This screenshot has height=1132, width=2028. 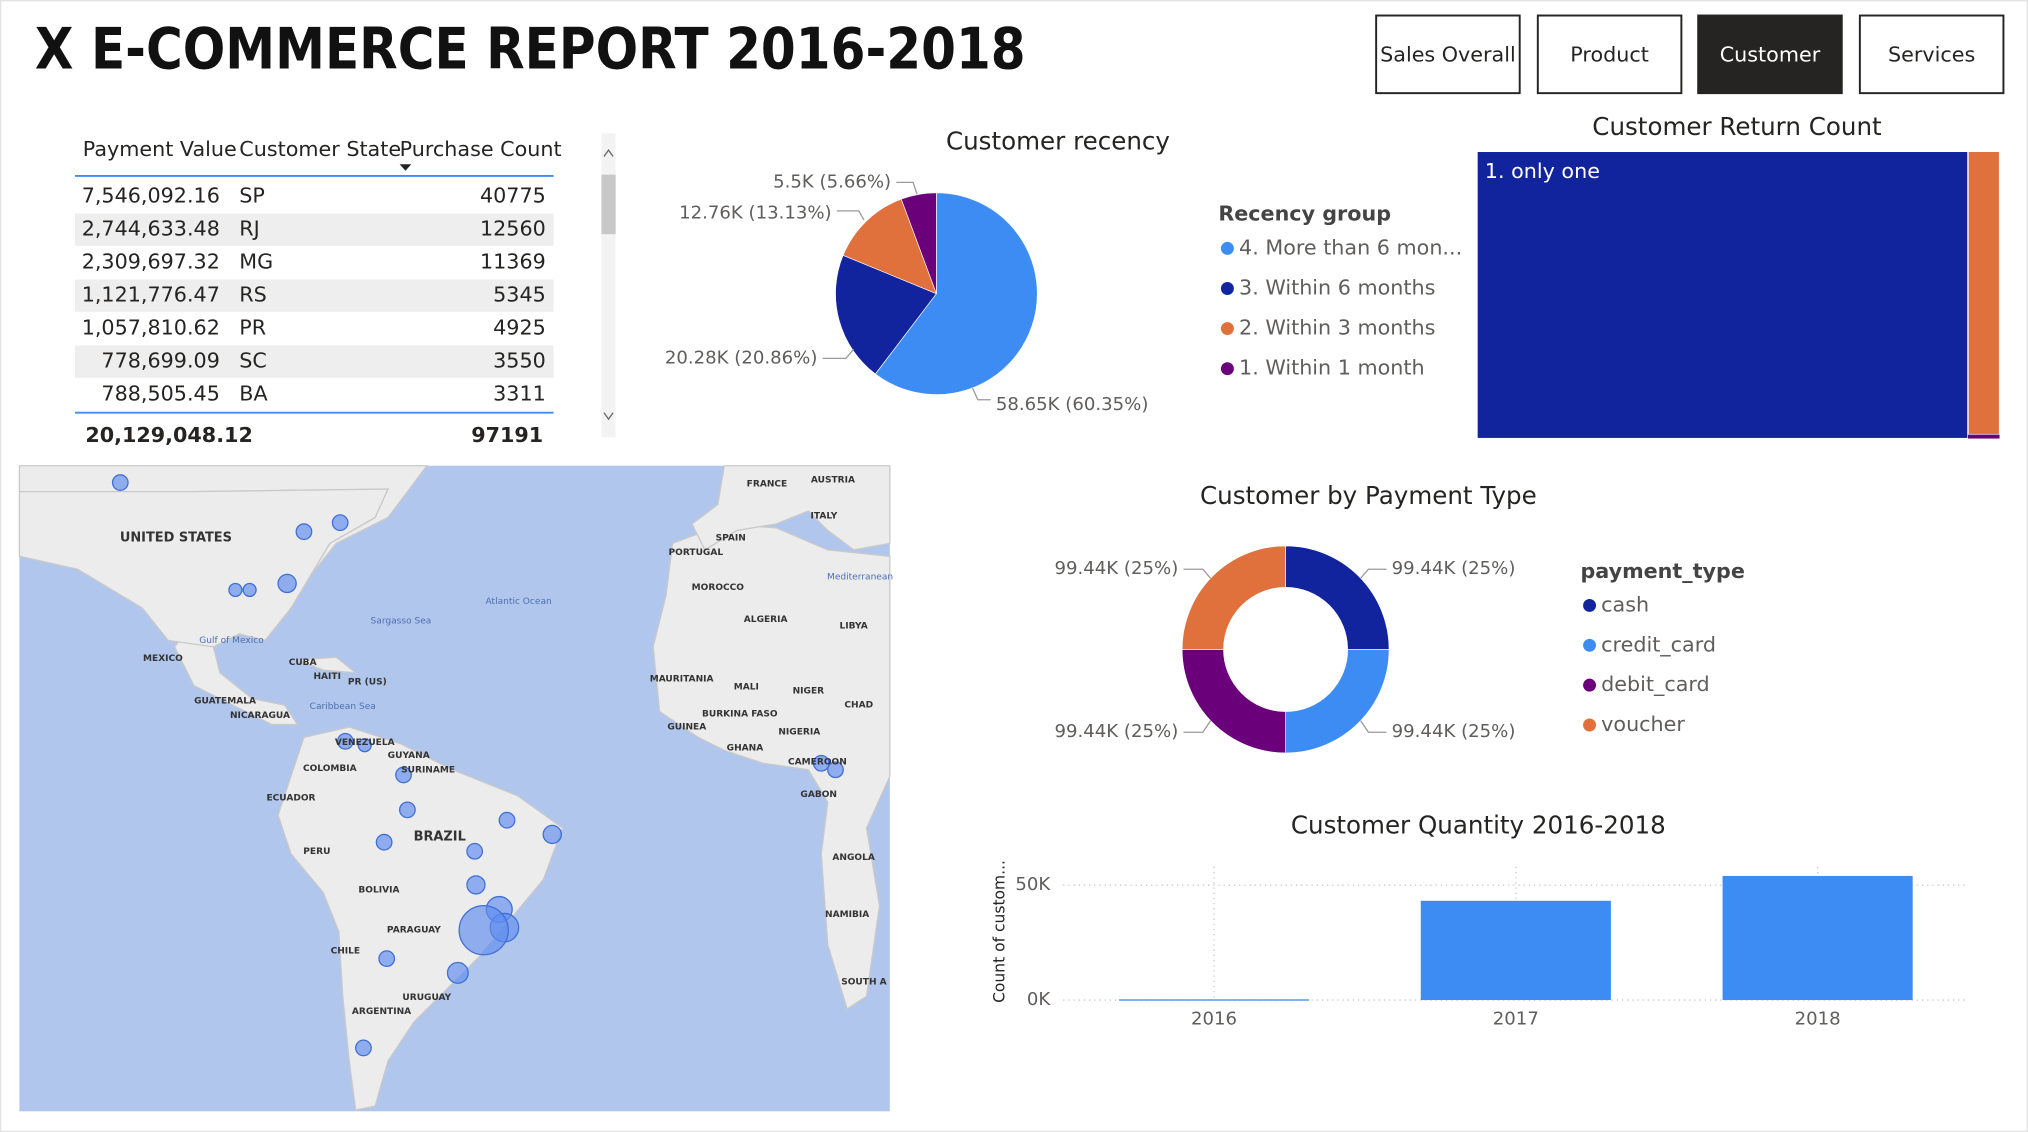 I want to click on map-label: NAMIBIA, so click(x=847, y=915).